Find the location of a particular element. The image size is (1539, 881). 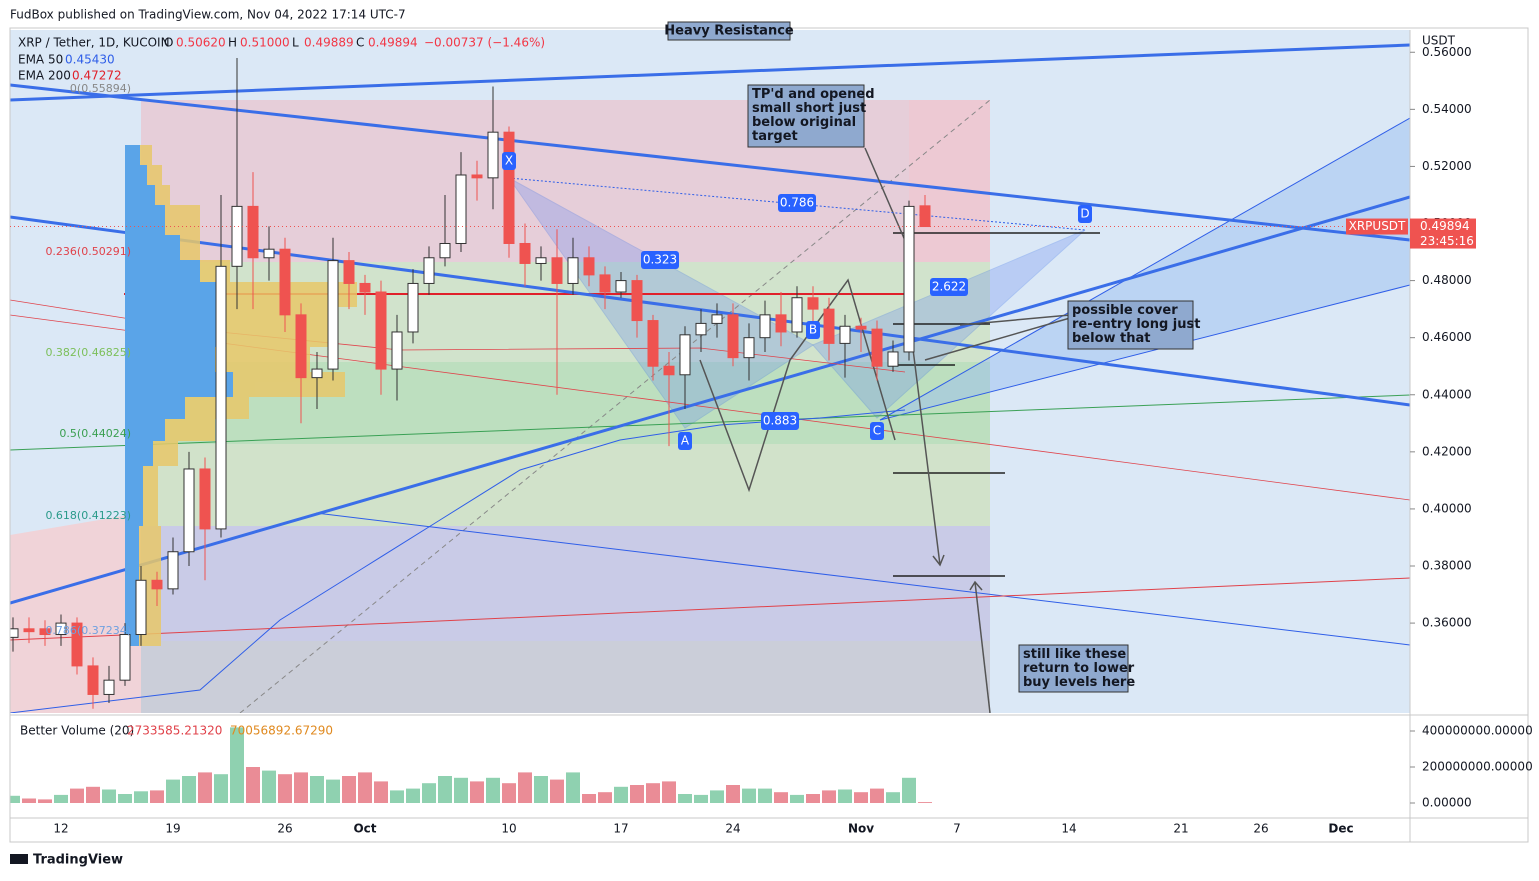

x-tick-label: 24 is located at coordinates (732, 829).